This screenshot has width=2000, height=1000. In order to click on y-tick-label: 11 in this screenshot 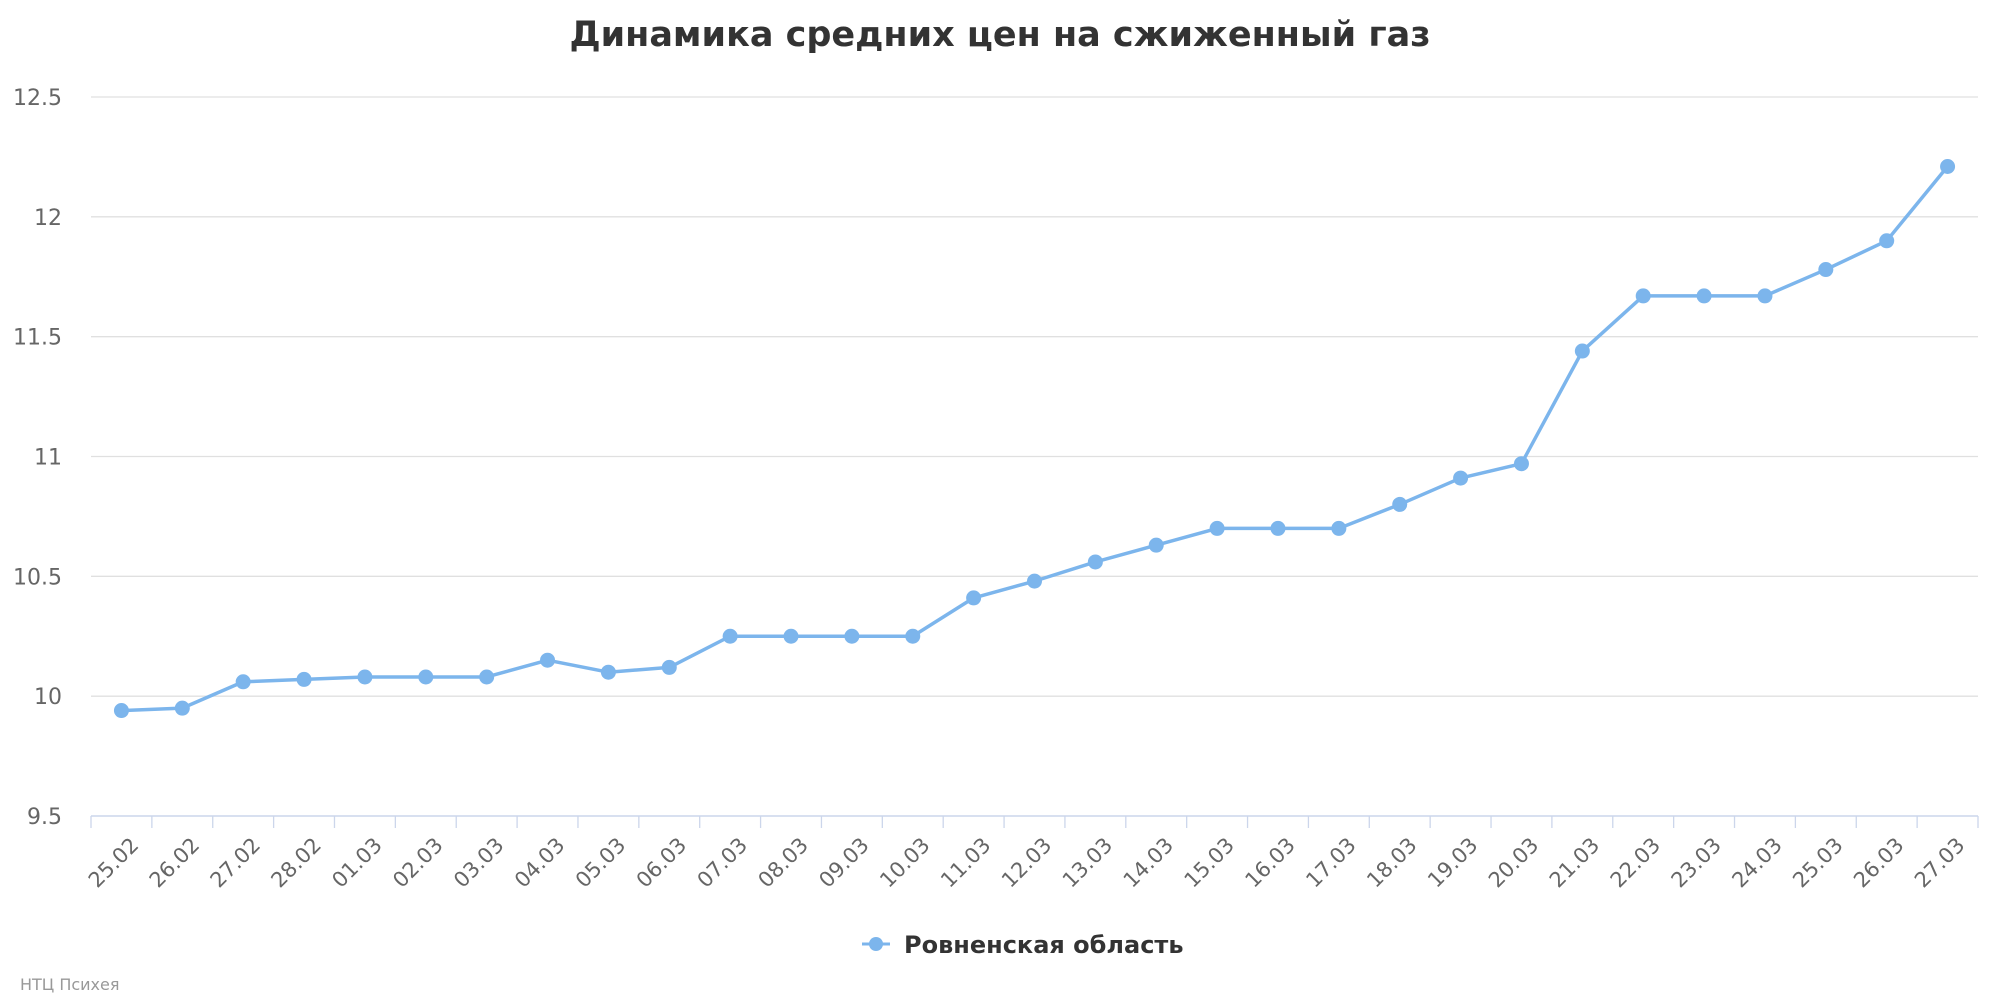, I will do `click(48, 458)`.